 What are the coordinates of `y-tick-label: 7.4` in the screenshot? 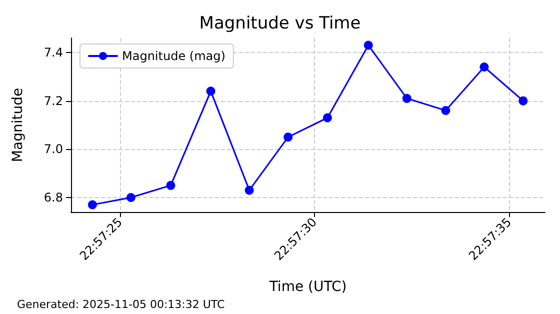 It's located at (53, 53).